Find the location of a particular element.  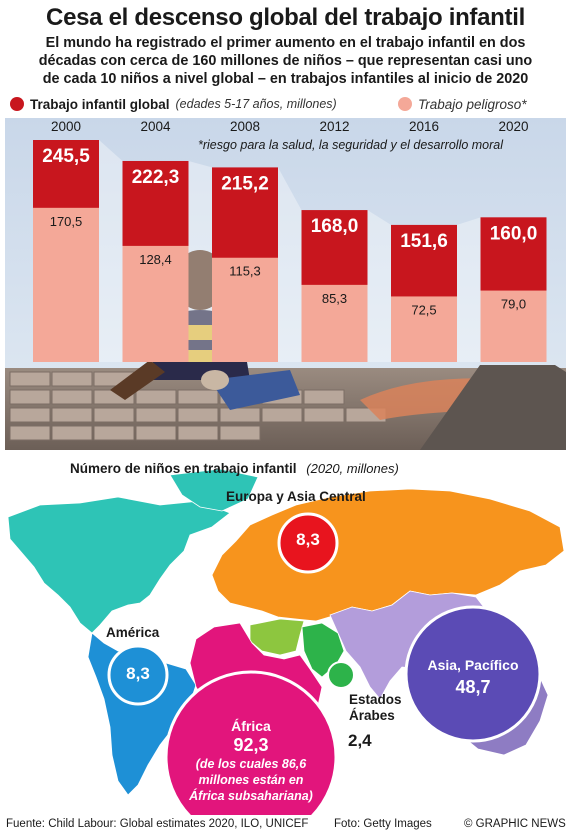

africa-name: África is located at coordinates (251, 726).